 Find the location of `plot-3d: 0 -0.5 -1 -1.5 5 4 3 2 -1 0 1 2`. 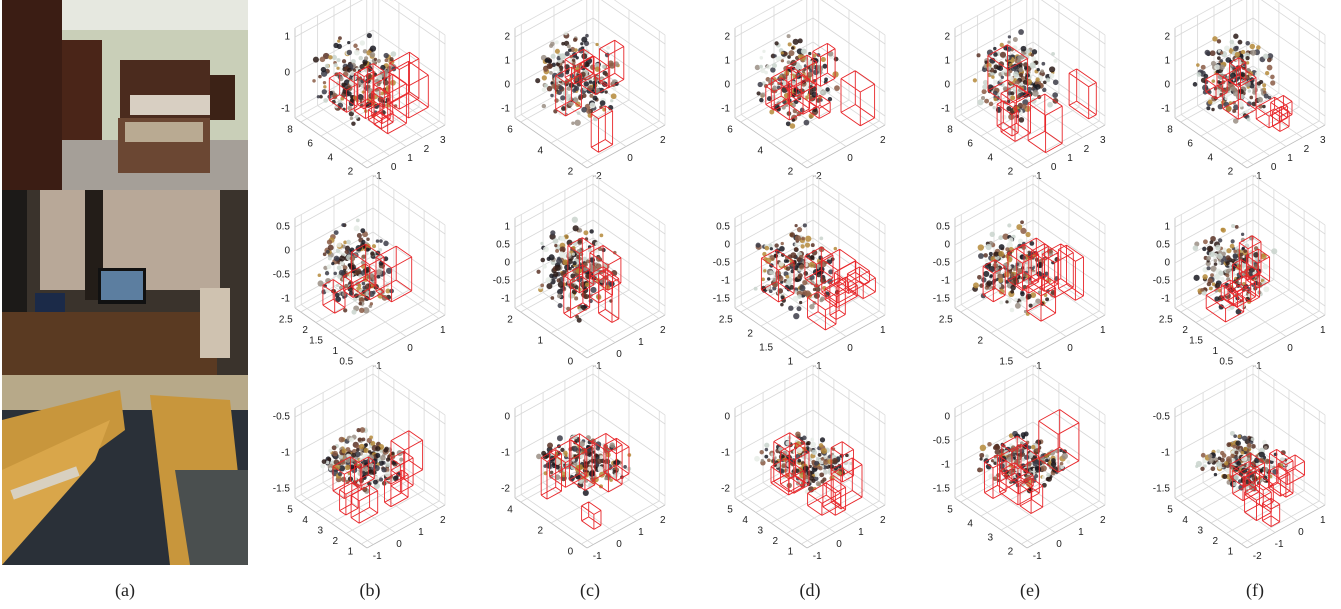

plot-3d: 0 -0.5 -1 -1.5 5 4 3 2 -1 0 1 2 is located at coordinates (1019, 463).